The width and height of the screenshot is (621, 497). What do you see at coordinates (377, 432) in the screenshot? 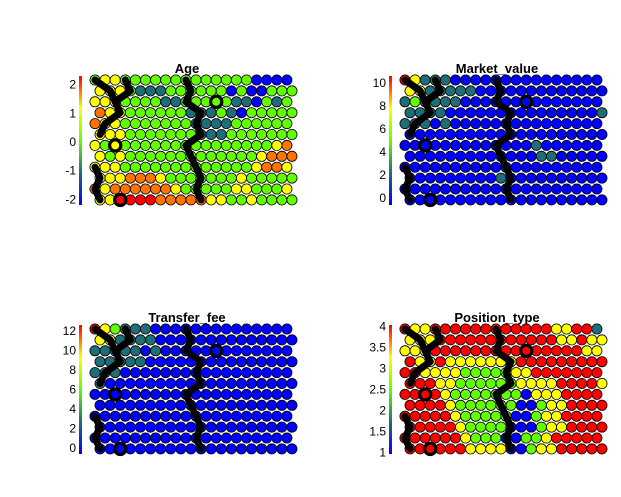
I see `y-tick-label: 1.5` at bounding box center [377, 432].